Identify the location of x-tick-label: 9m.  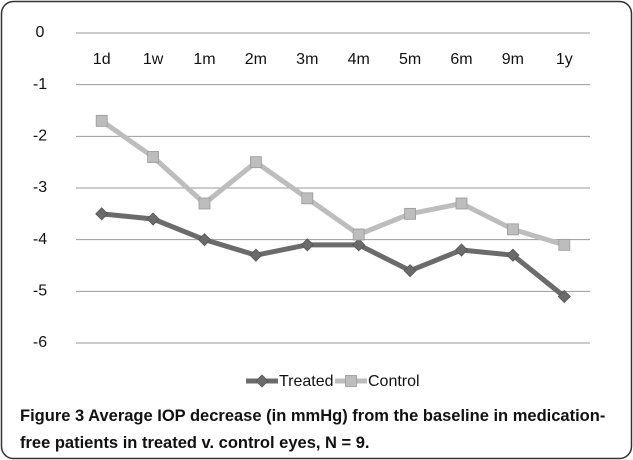
(513, 59).